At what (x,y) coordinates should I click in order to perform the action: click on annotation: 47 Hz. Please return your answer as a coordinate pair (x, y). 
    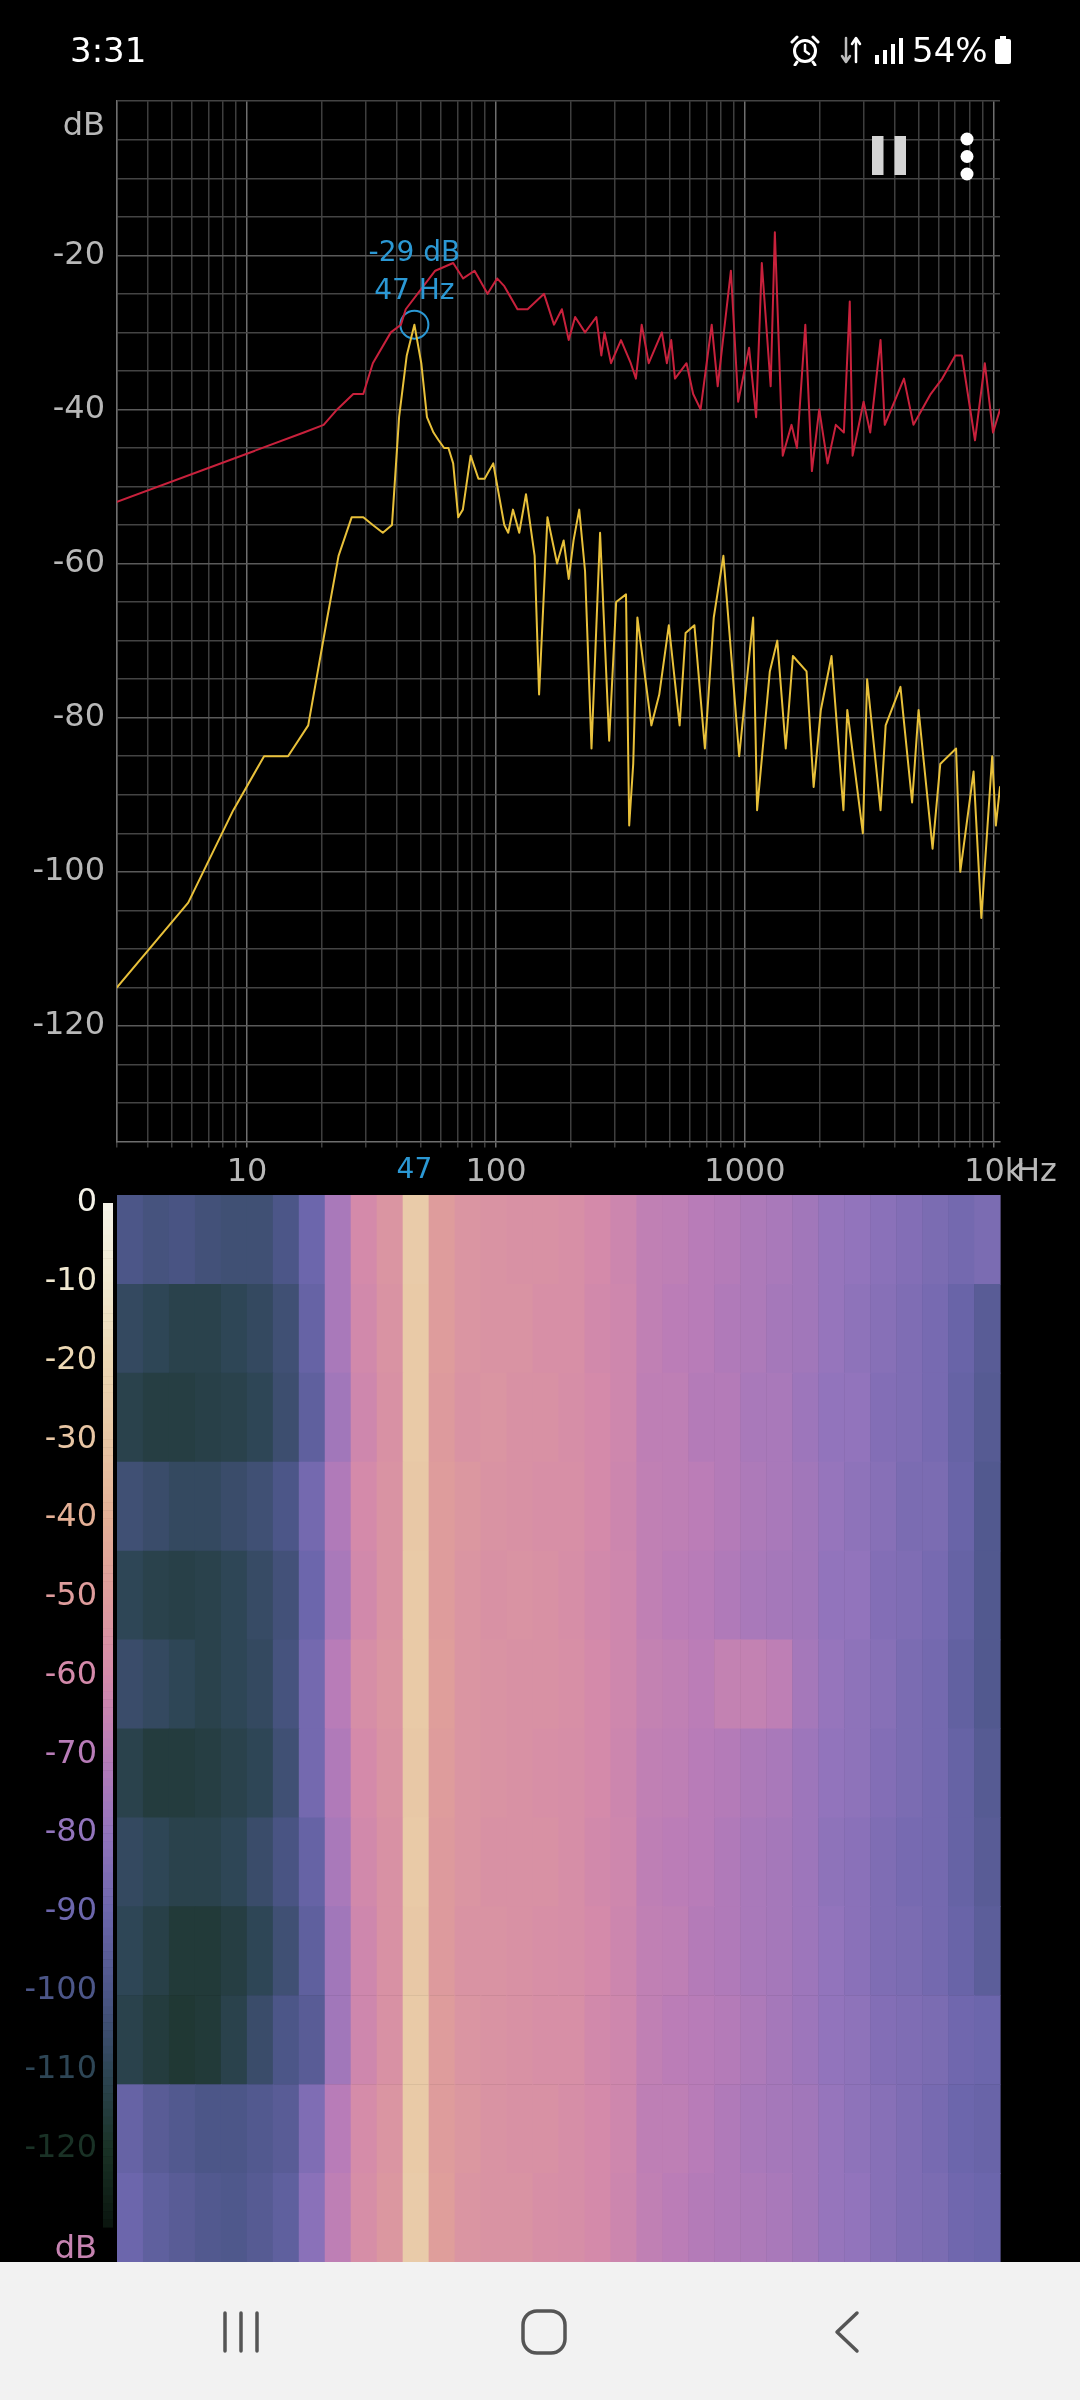
    Looking at the image, I should click on (414, 289).